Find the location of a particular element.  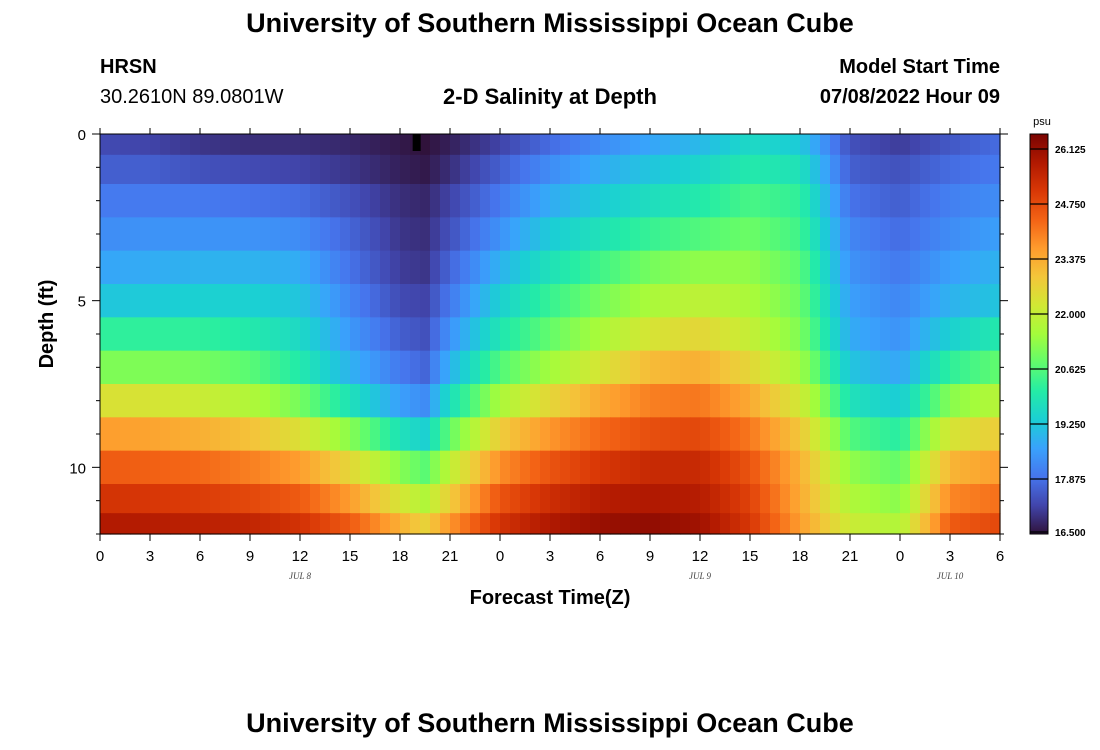

x-tick-label: 21 is located at coordinates (850, 556).